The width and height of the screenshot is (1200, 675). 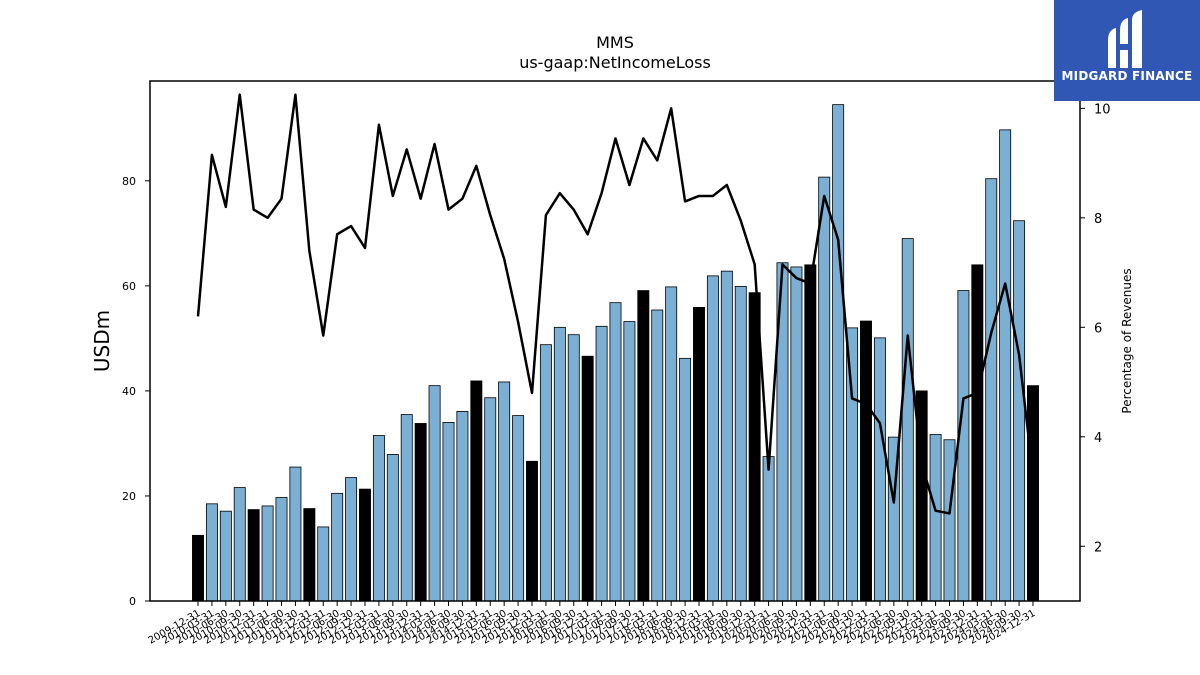 What do you see at coordinates (129, 181) in the screenshot?
I see `y-tick-label: 80` at bounding box center [129, 181].